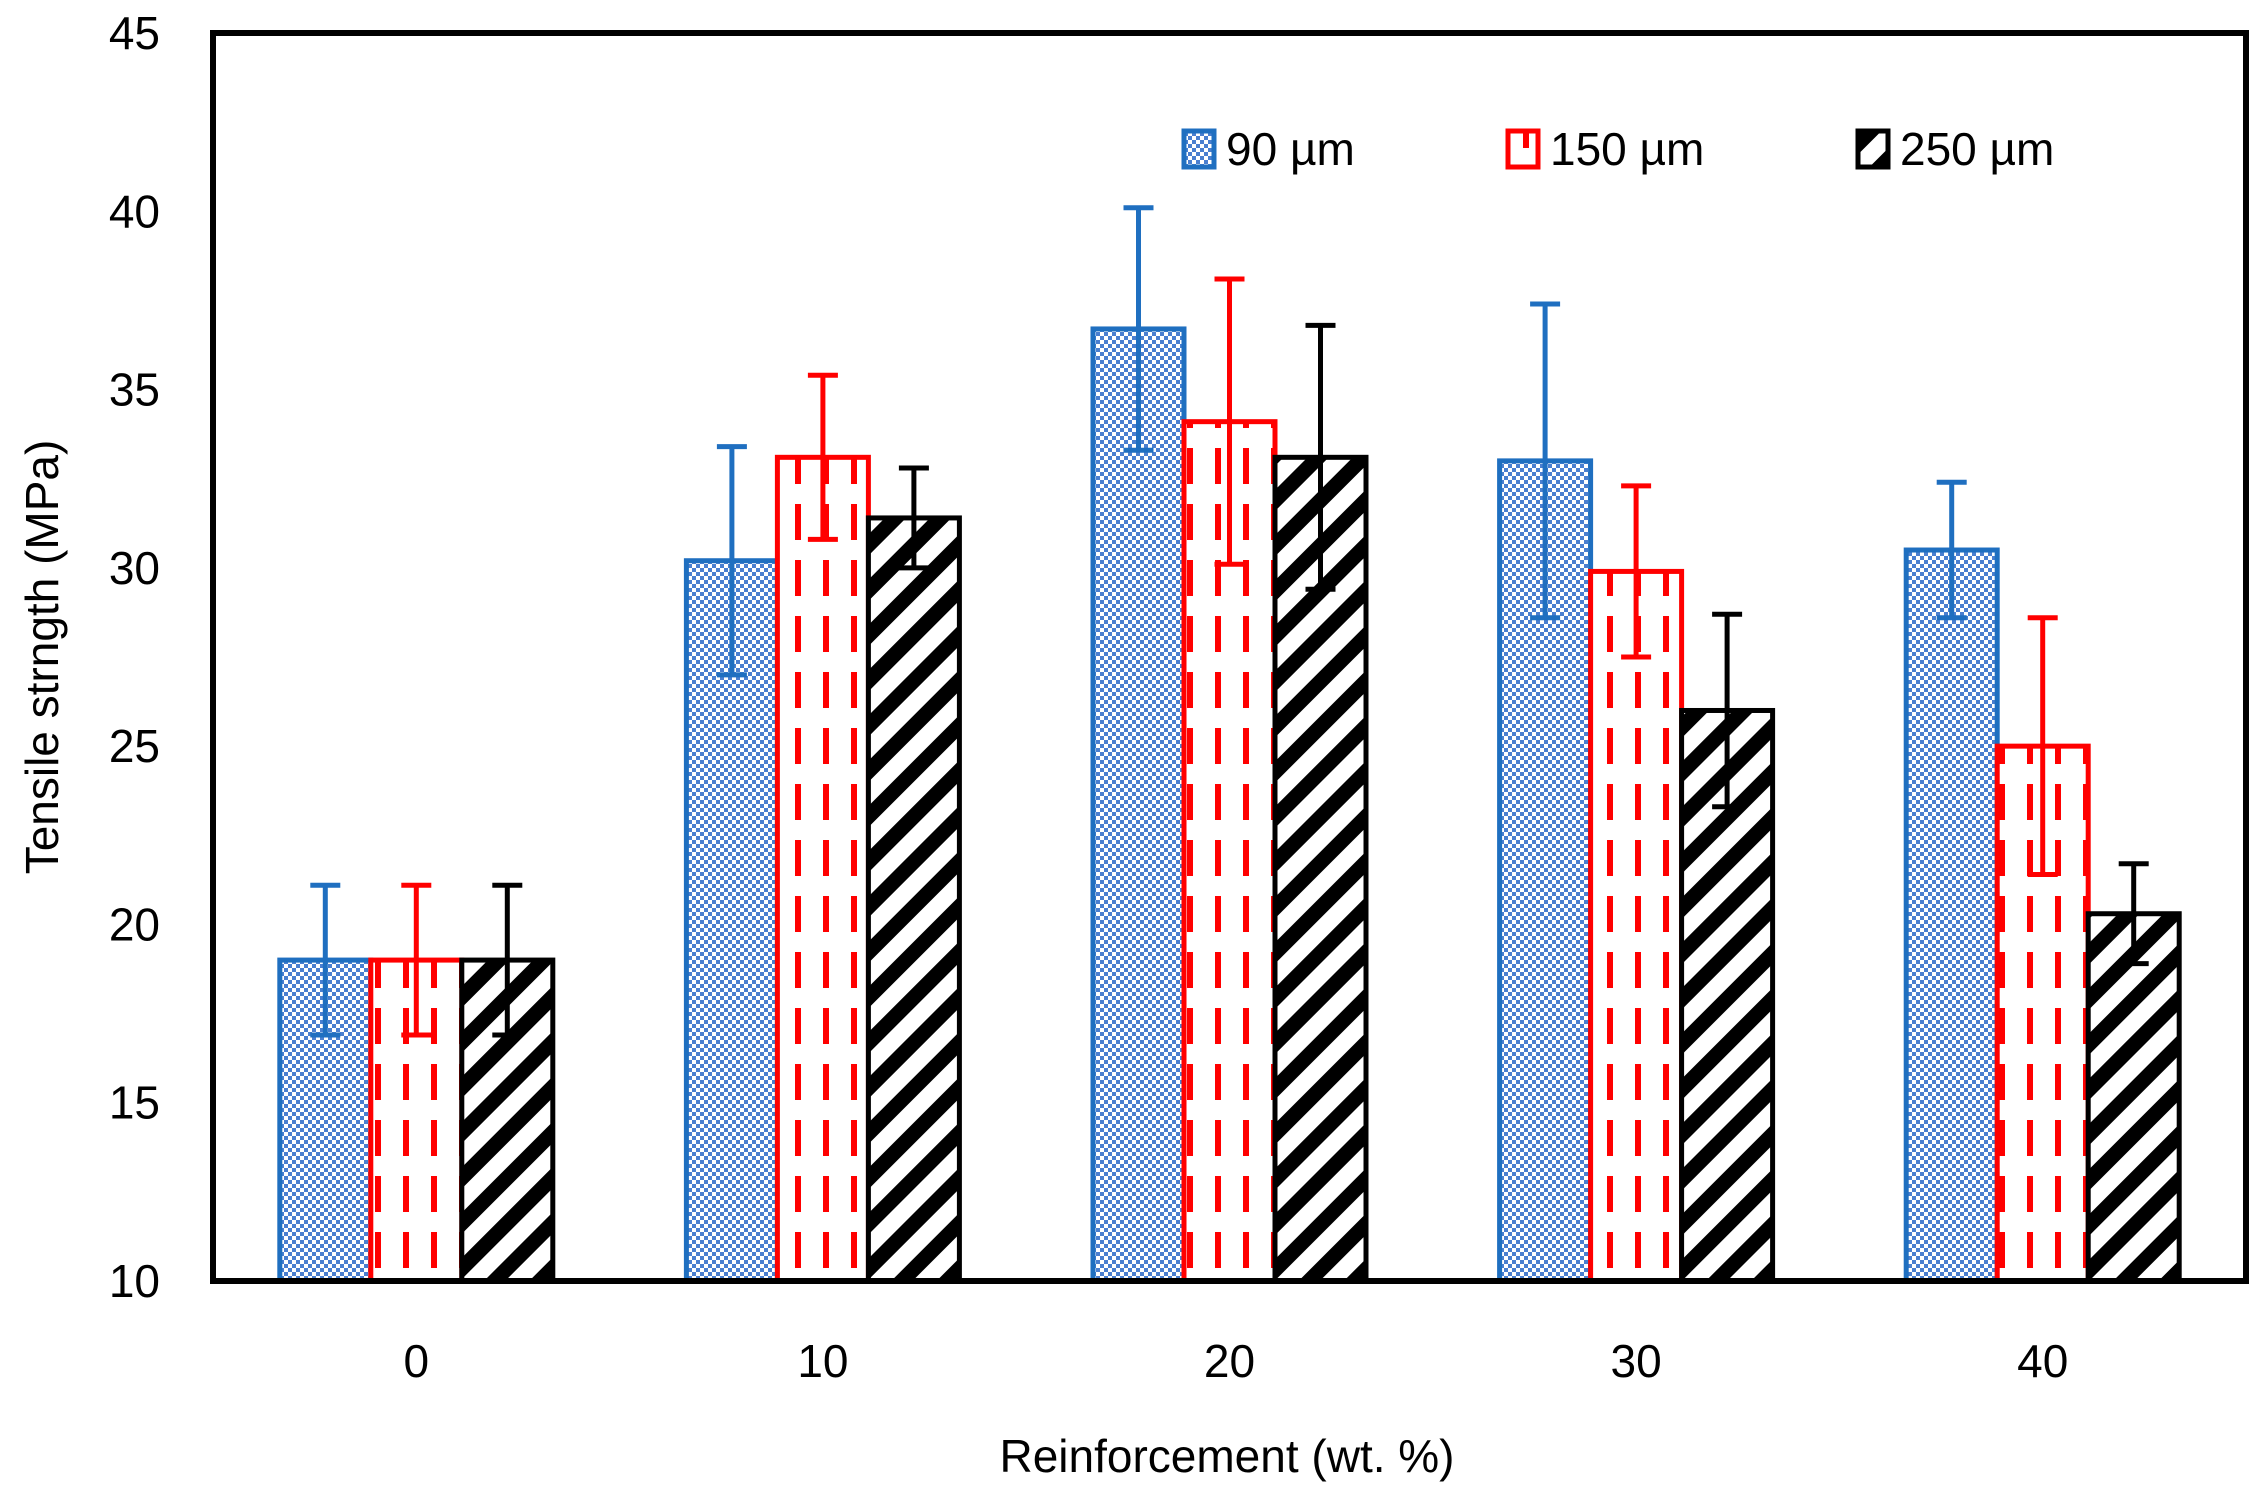 The image size is (2258, 1507). Describe the element at coordinates (1727, 710) in the screenshot. I see `error-bar-250um-30wt` at that location.